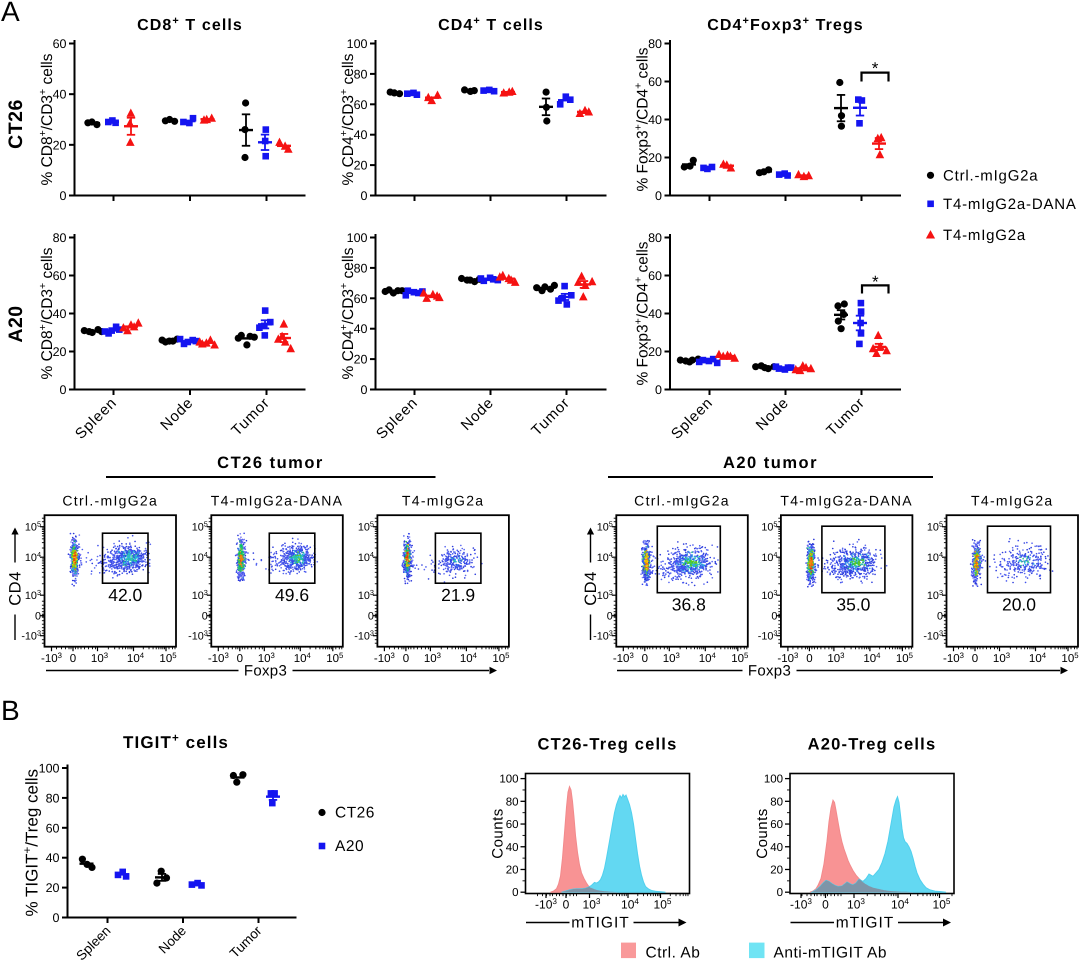 The height and width of the screenshot is (973, 1080). Describe the element at coordinates (270, 463) in the screenshot. I see `svg-text: CT26 tumor` at that location.